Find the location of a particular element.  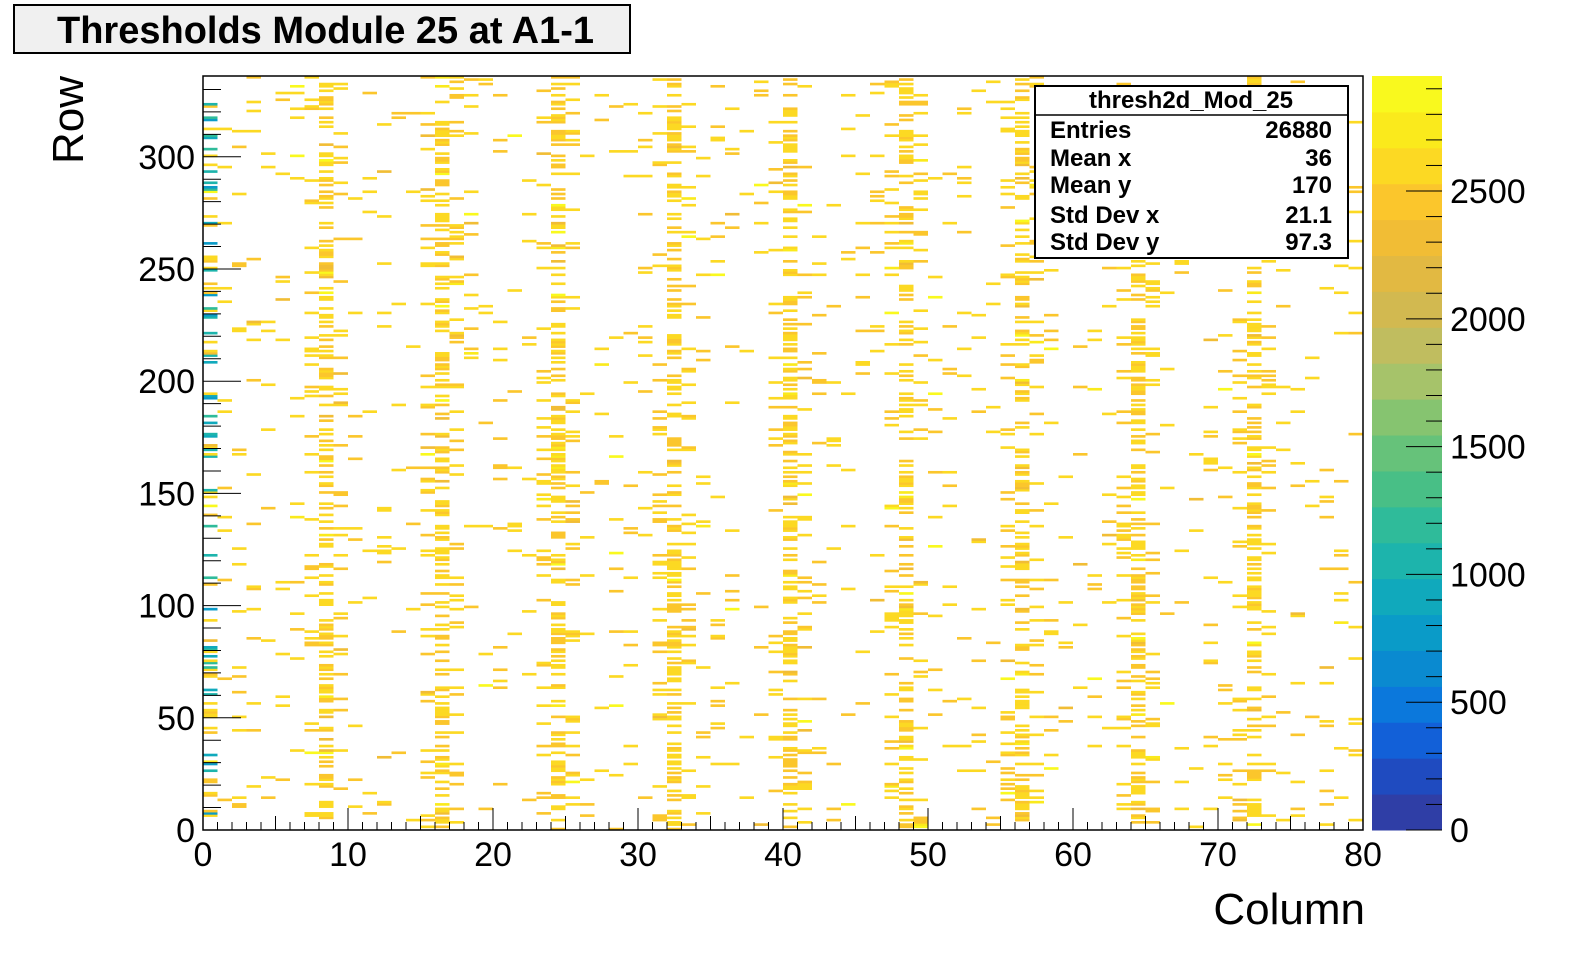

color-scale is located at coordinates (1407, 453).